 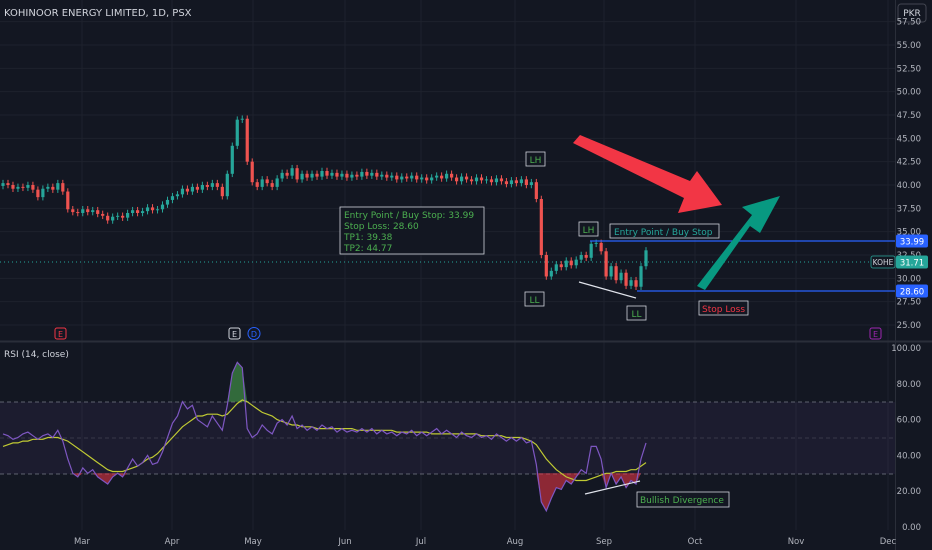 I want to click on earnings-marker-1: E, so click(x=60, y=333).